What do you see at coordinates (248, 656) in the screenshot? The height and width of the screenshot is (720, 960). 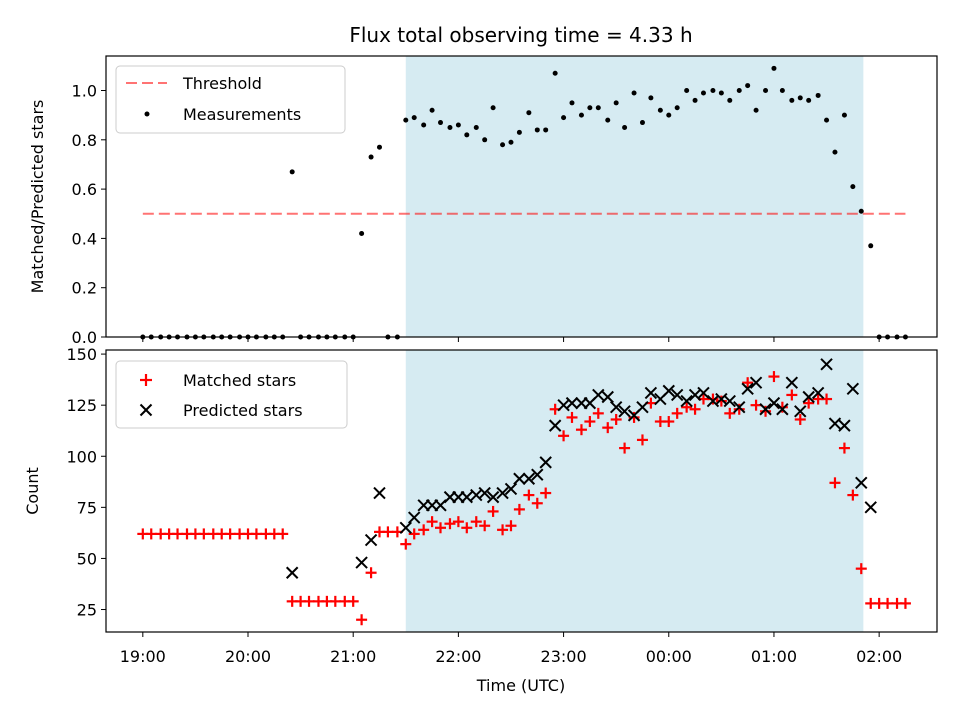 I see `xtick-label: 20:00` at bounding box center [248, 656].